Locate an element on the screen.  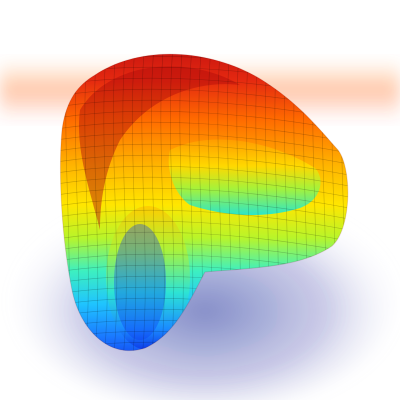
tube-opening is located at coordinates (148, 278).